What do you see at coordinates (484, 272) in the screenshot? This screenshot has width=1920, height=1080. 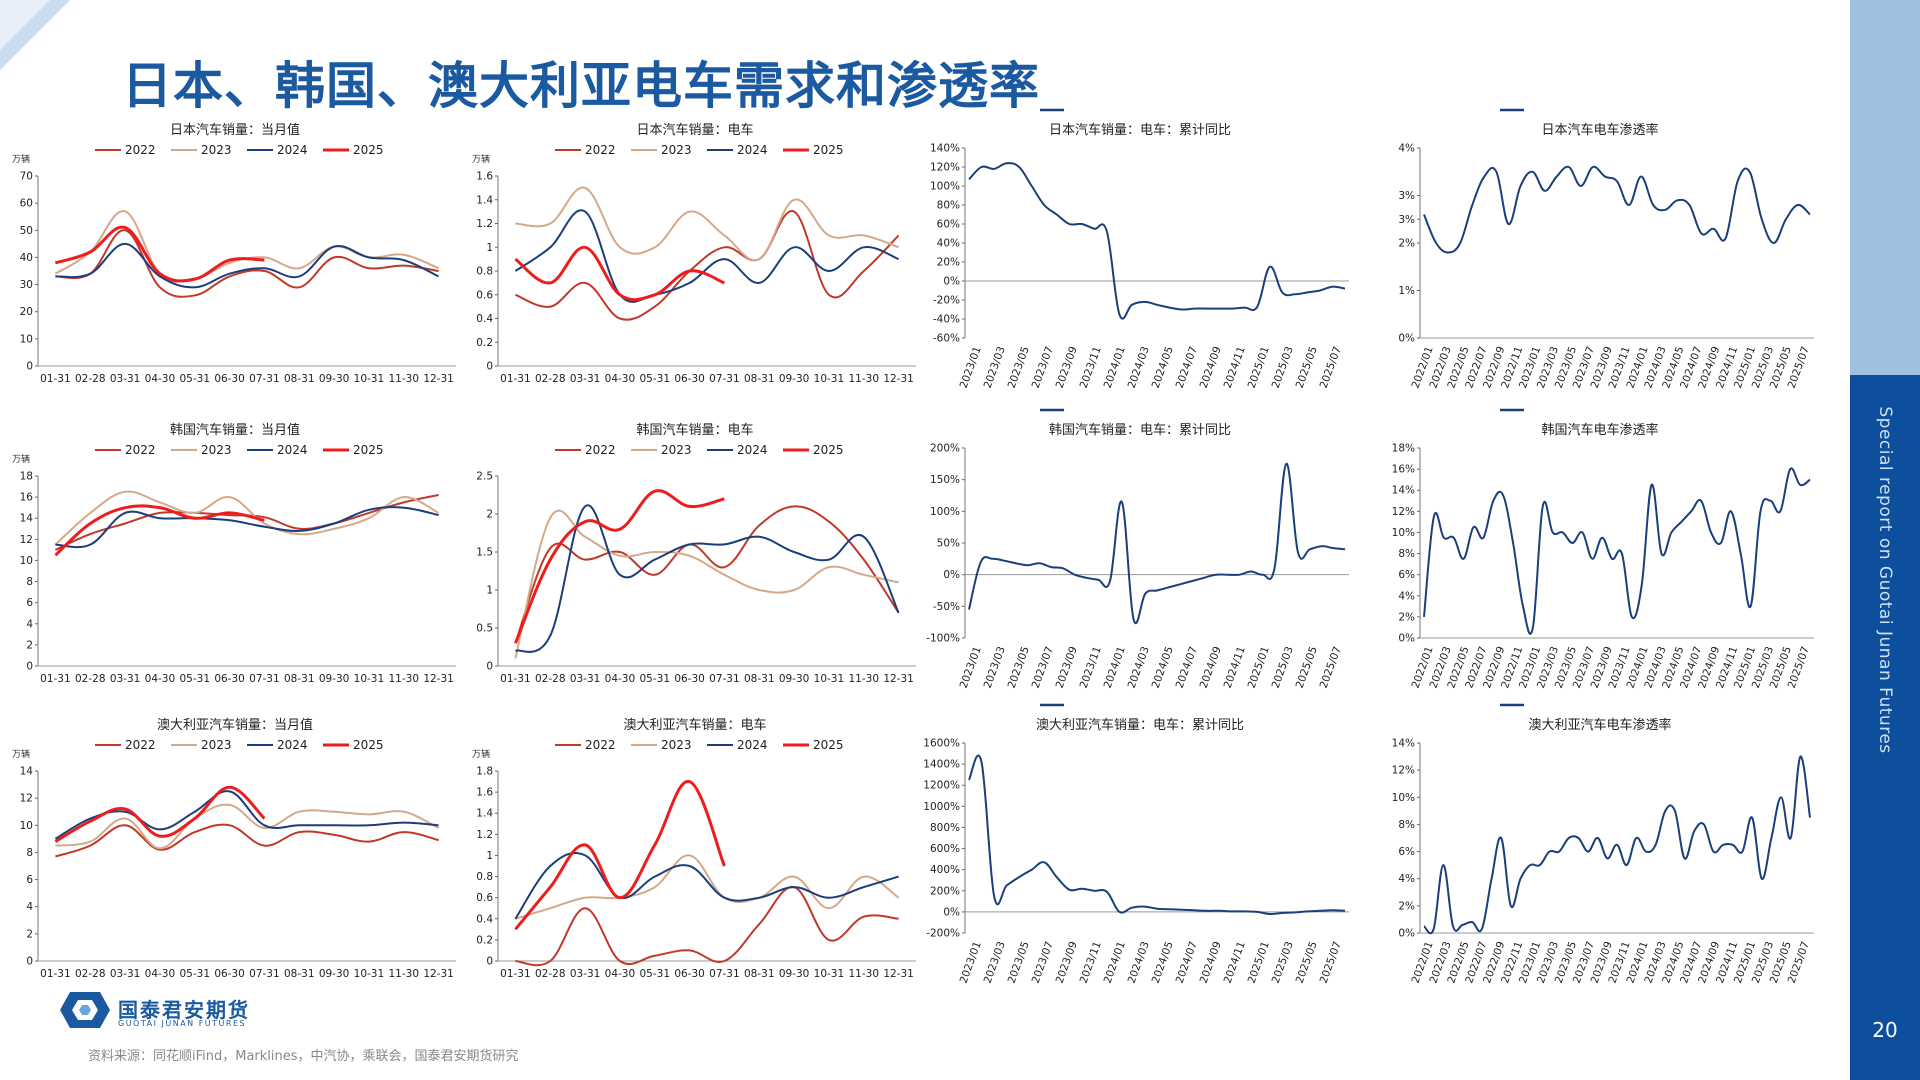 I see `y-tick-label: 0.8` at bounding box center [484, 272].